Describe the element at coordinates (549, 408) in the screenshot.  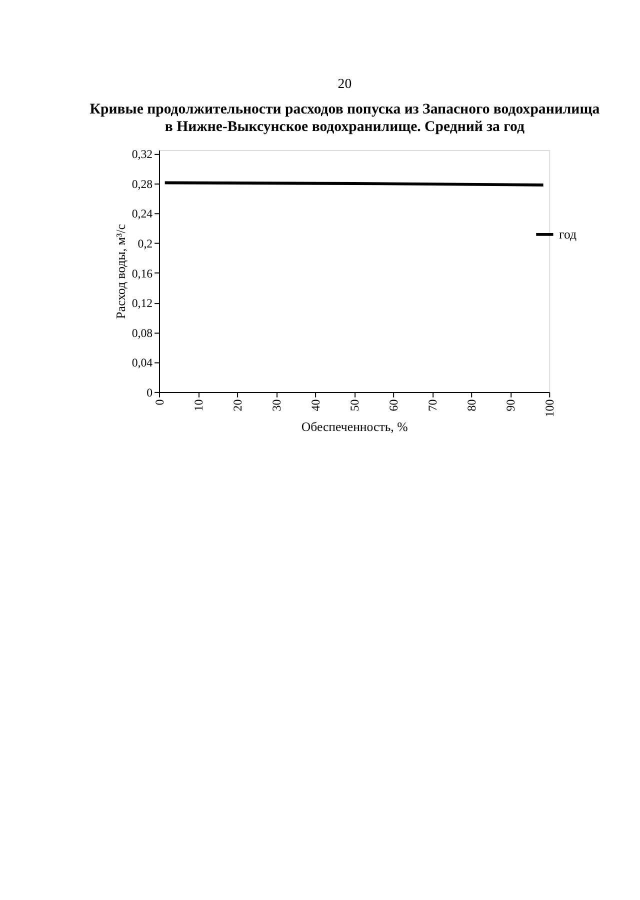
I see `x-tick-label: 100` at that location.